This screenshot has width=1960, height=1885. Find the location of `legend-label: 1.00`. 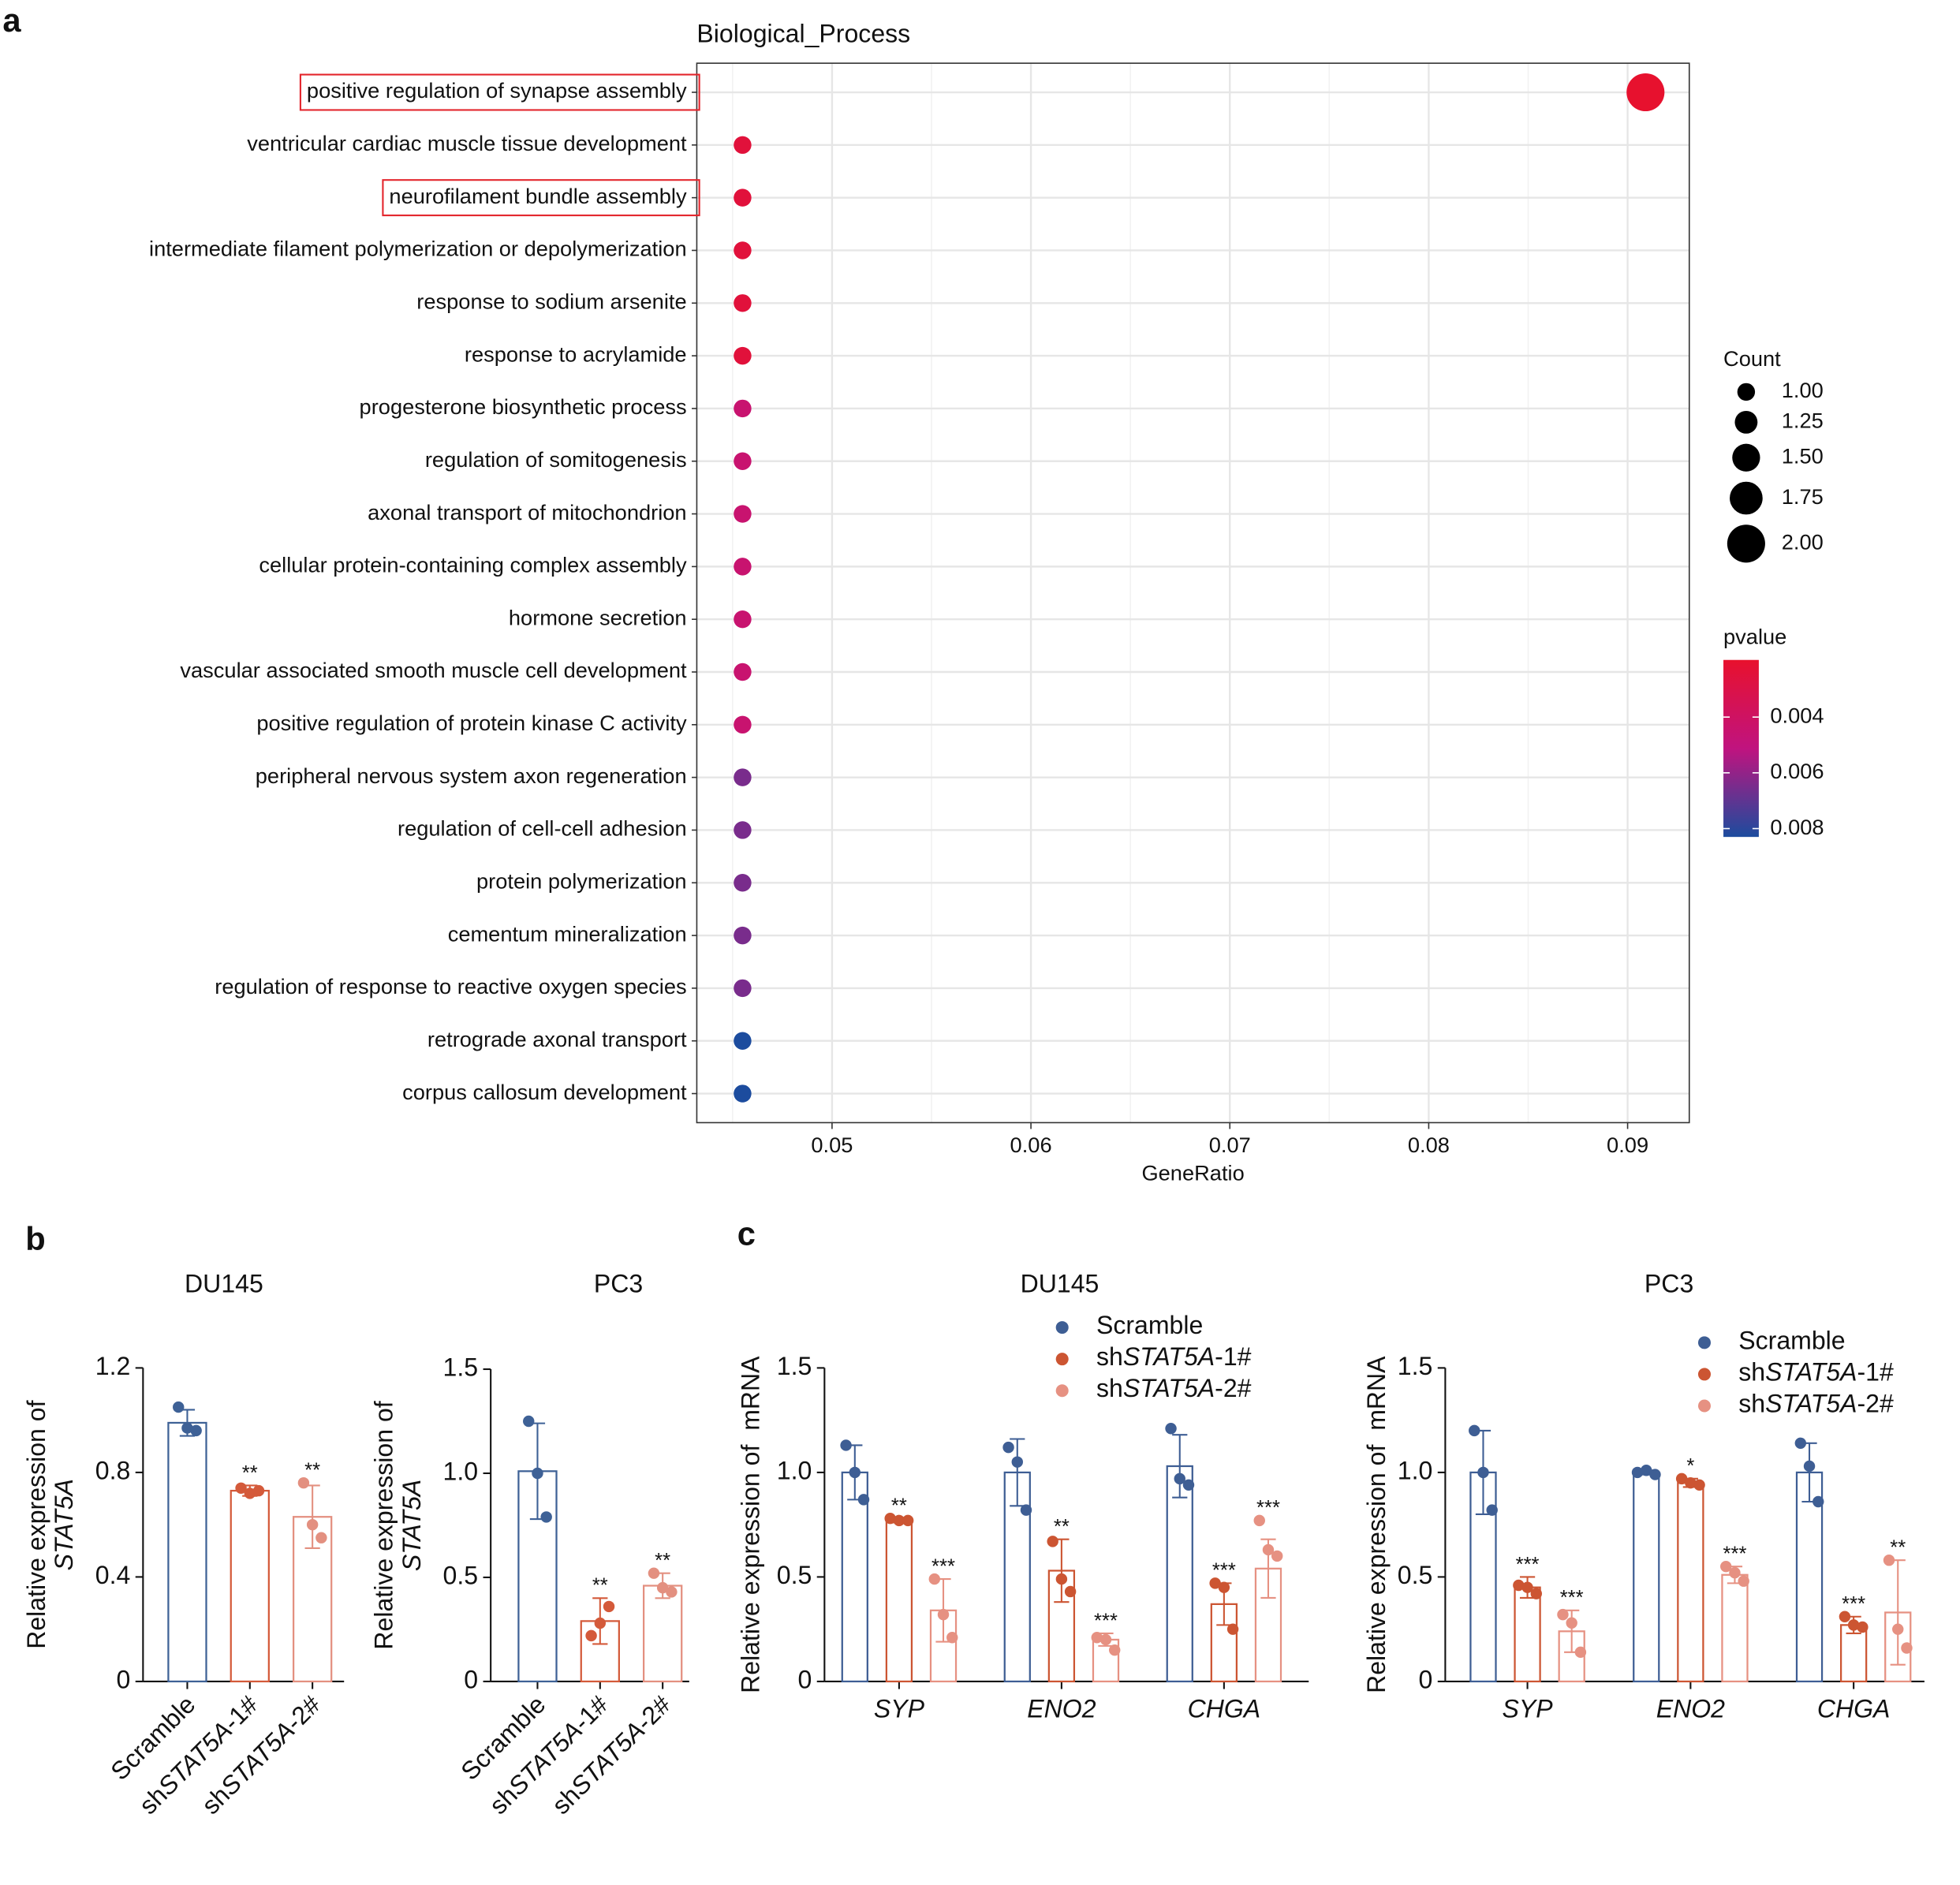

legend-label: 1.00 is located at coordinates (1803, 390).